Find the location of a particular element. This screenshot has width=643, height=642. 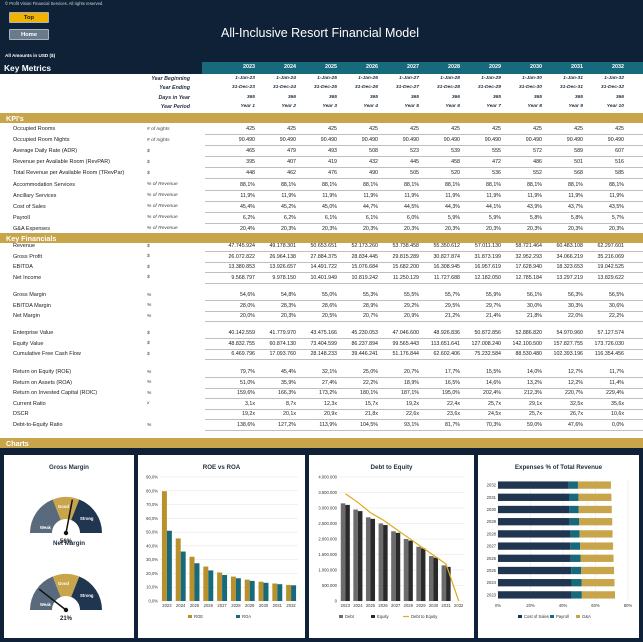

metric-value: 12,2% is located at coordinates (575, 382).